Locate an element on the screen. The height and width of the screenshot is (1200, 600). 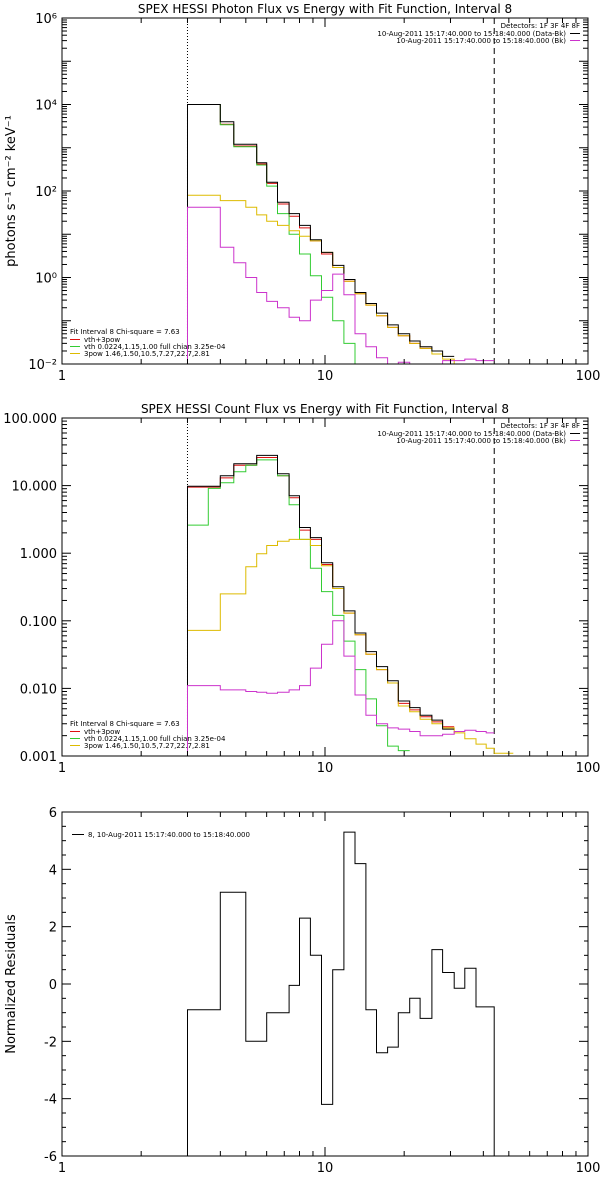
y-axis-label: Normalized Residuals is located at coordinates (11, 984).